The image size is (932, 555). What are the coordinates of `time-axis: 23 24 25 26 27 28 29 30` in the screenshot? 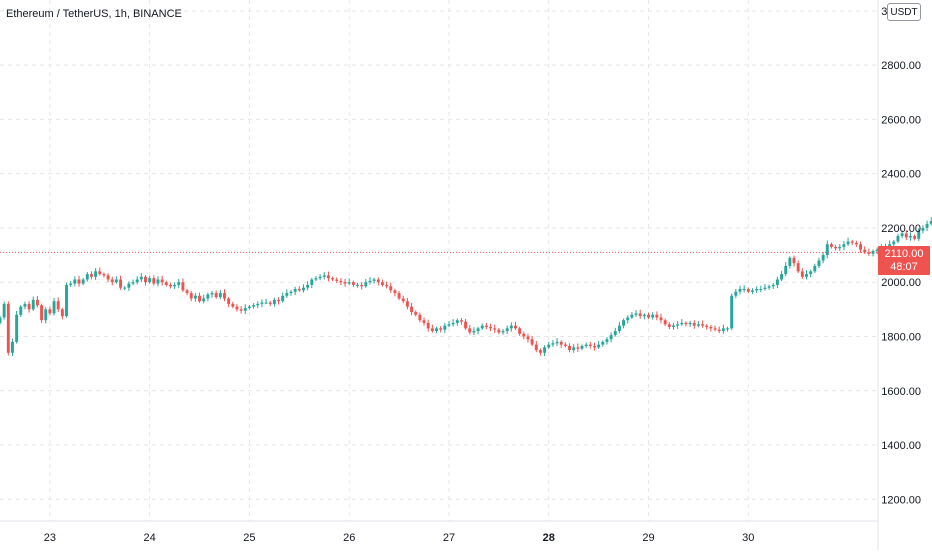 It's located at (399, 538).